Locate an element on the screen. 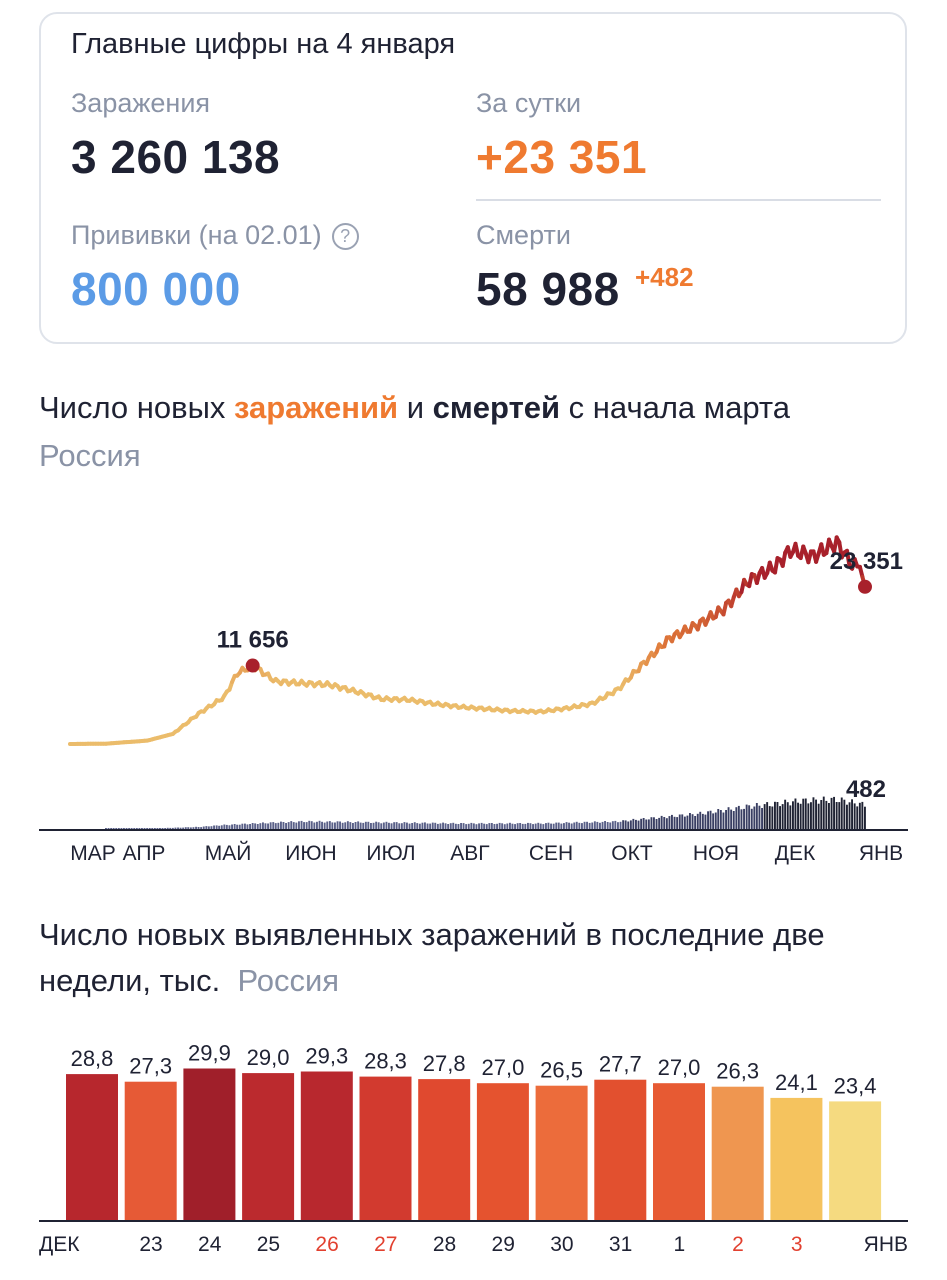 This screenshot has width=947, height=1280. card-divider is located at coordinates (678, 200).